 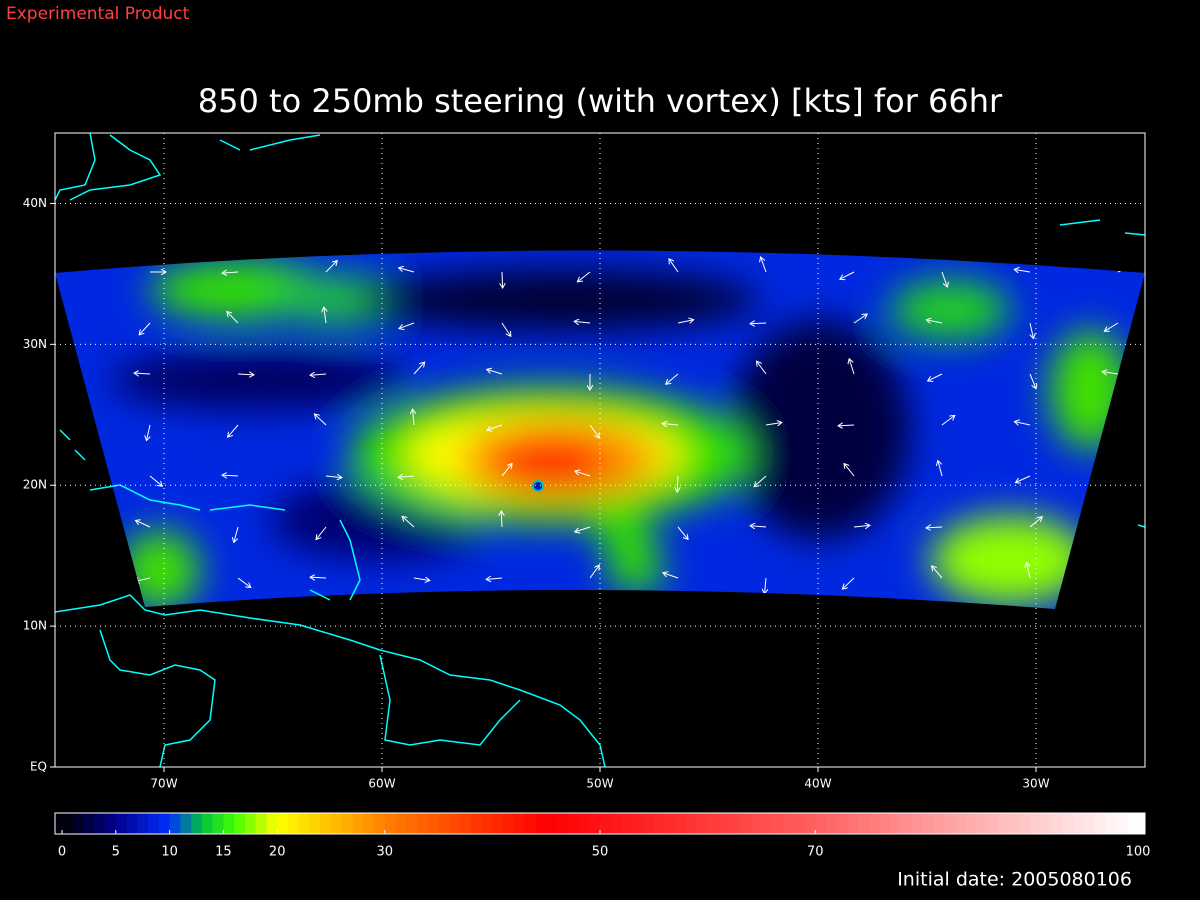 What do you see at coordinates (277, 852) in the screenshot?
I see `colorbar-tick-label: 20` at bounding box center [277, 852].